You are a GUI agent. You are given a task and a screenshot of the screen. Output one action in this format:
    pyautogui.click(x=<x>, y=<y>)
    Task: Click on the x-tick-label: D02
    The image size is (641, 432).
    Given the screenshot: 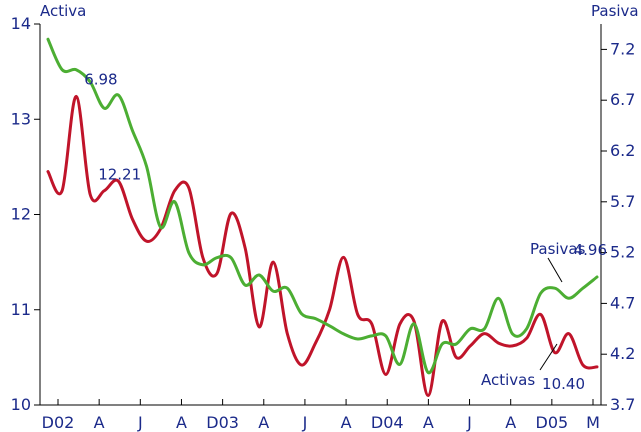 What is the action you would take?
    pyautogui.click(x=58, y=422)
    